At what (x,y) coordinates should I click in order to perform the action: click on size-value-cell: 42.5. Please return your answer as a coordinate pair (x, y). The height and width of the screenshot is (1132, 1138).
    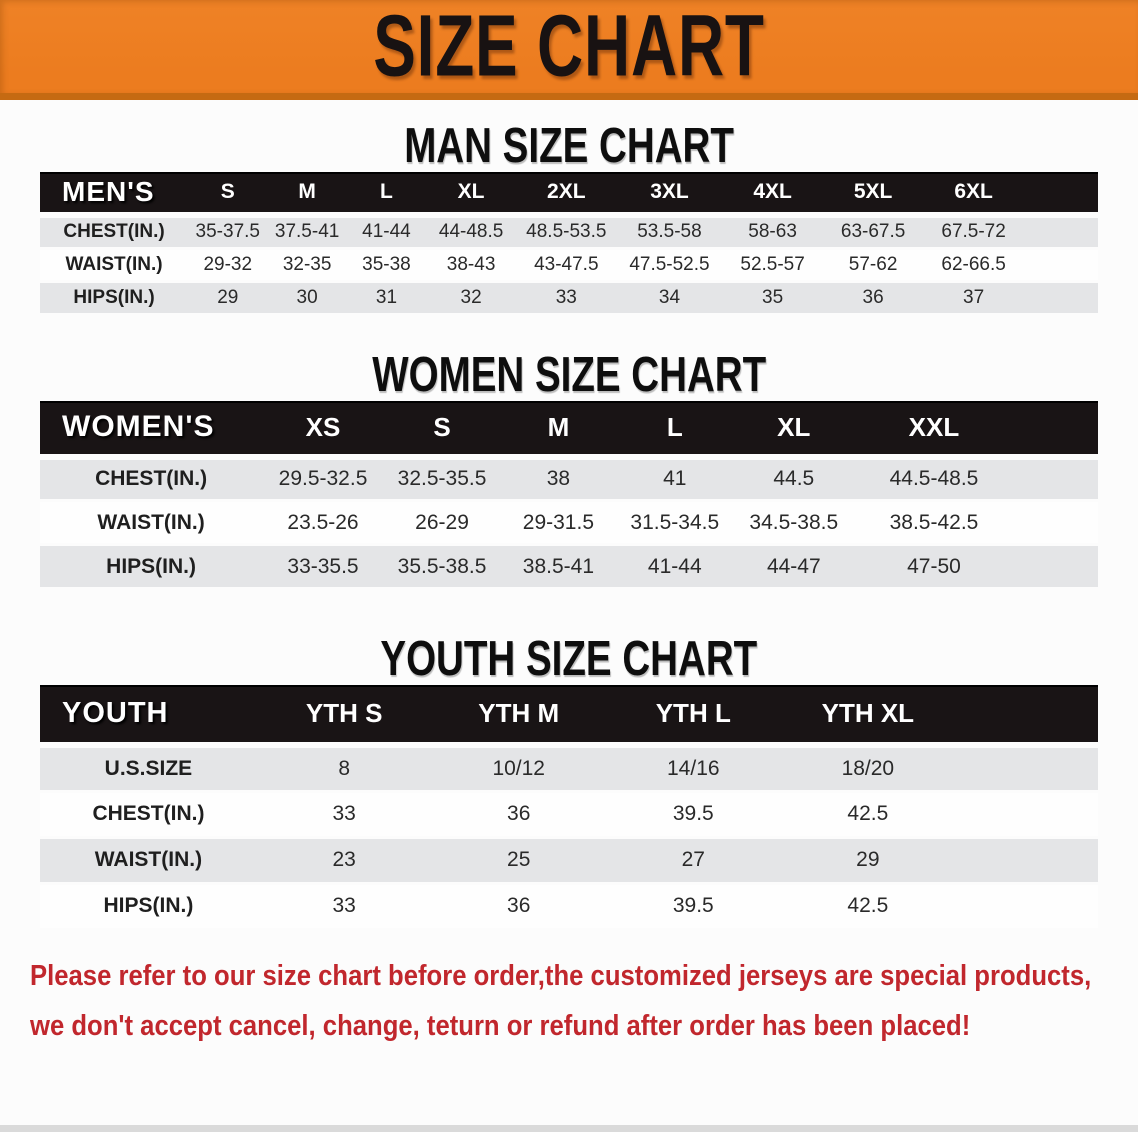
    Looking at the image, I should click on (868, 815).